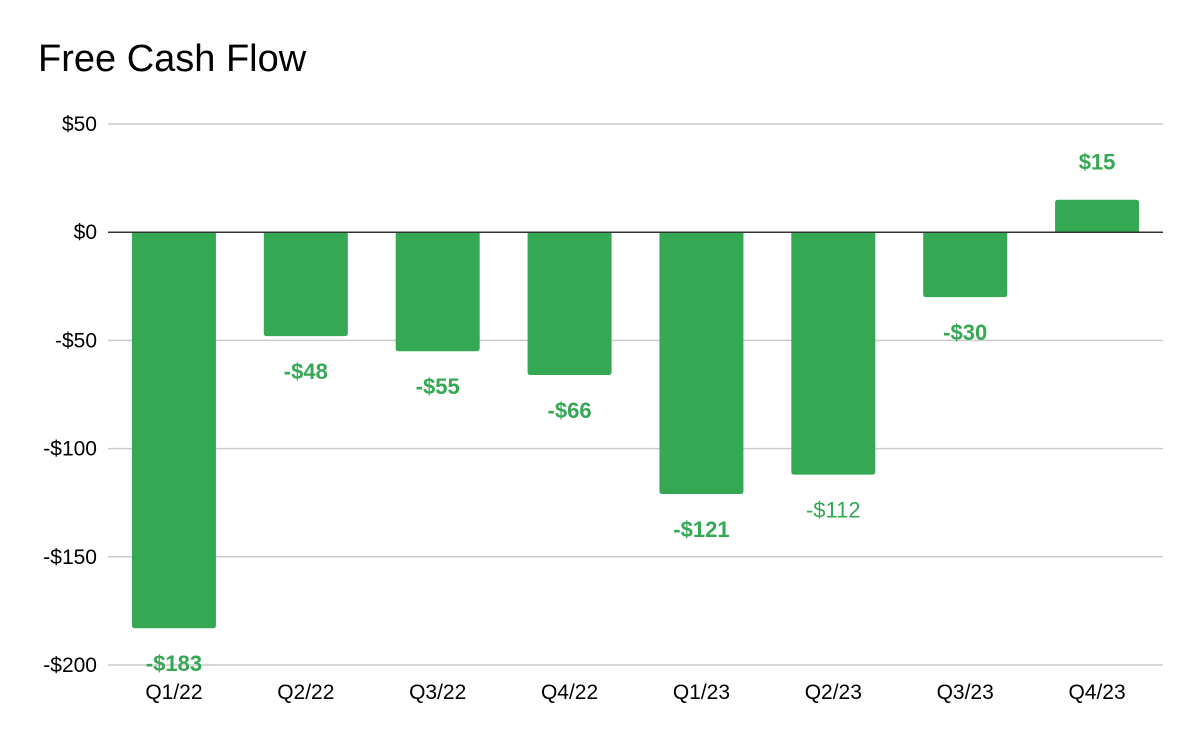  Describe the element at coordinates (306, 371) in the screenshot. I see `data-label: -$48` at that location.